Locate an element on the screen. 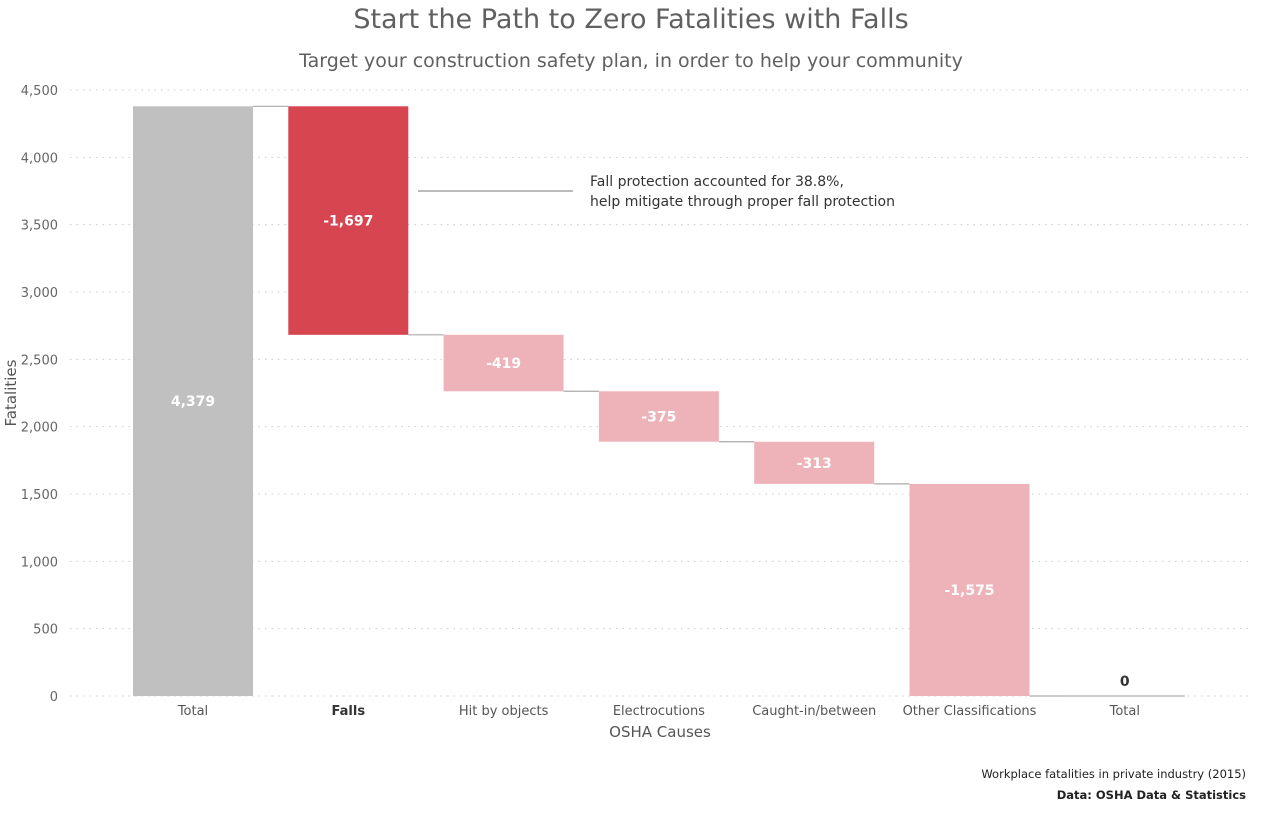 The image size is (1278, 826). x-axis-title: OSHA Causes is located at coordinates (660, 732).